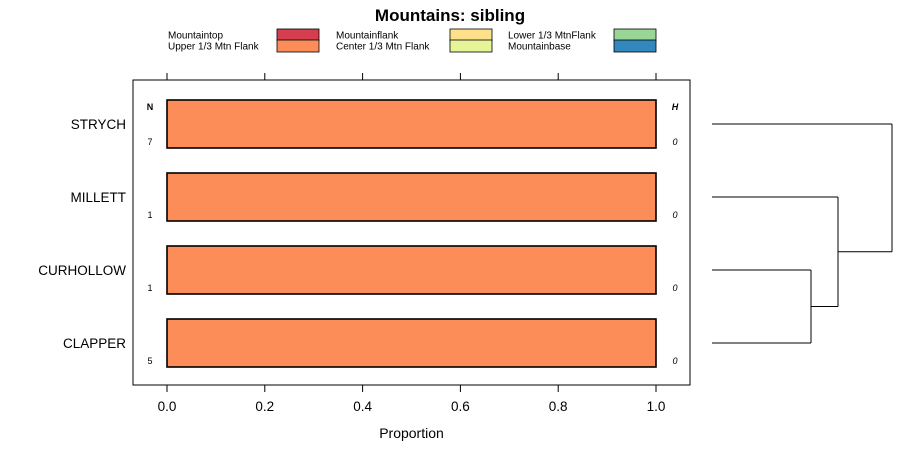 This screenshot has height=460, width=900. I want to click on x-tick-label: 0.6, so click(460, 406).